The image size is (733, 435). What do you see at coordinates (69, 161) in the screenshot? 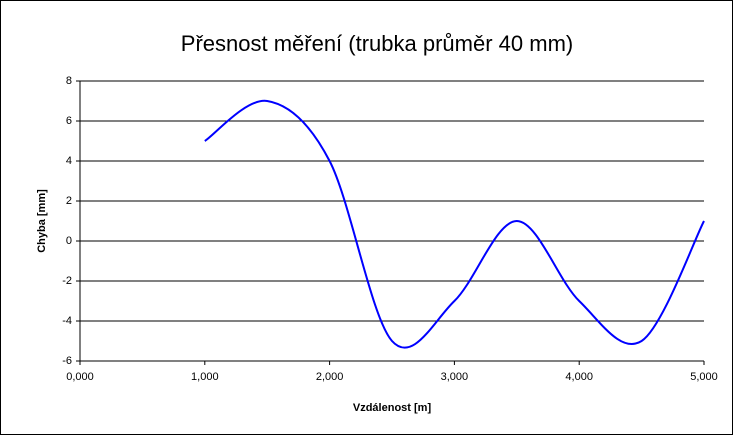
I see `y-tick-label: 4` at bounding box center [69, 161].